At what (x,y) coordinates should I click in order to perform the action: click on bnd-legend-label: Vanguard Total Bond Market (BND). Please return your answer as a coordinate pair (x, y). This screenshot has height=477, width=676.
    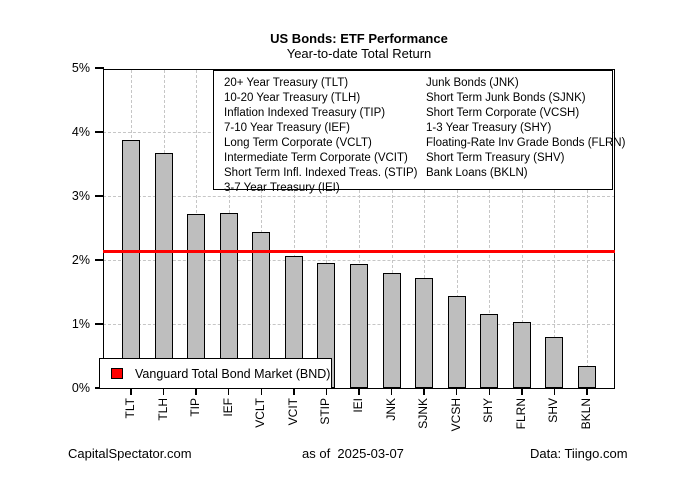
    Looking at the image, I should click on (233, 373).